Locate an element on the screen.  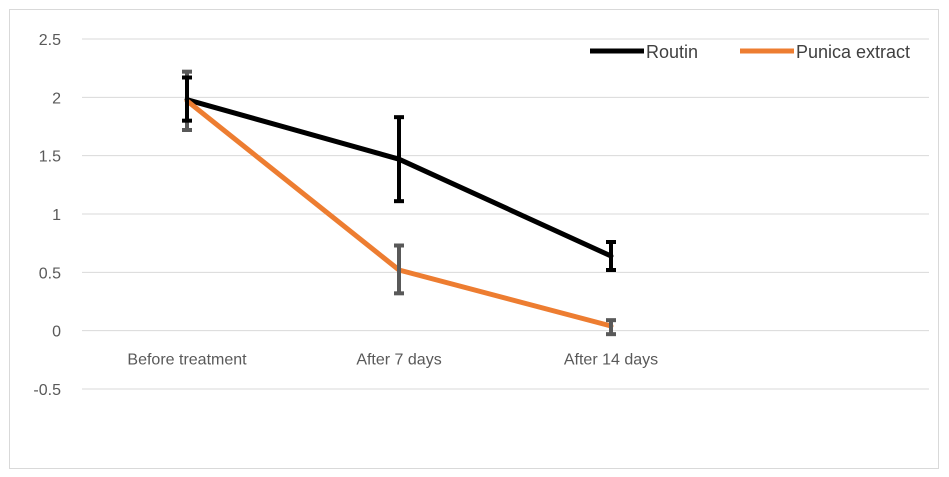
x-tick-label: Before treatment is located at coordinates (187, 360).